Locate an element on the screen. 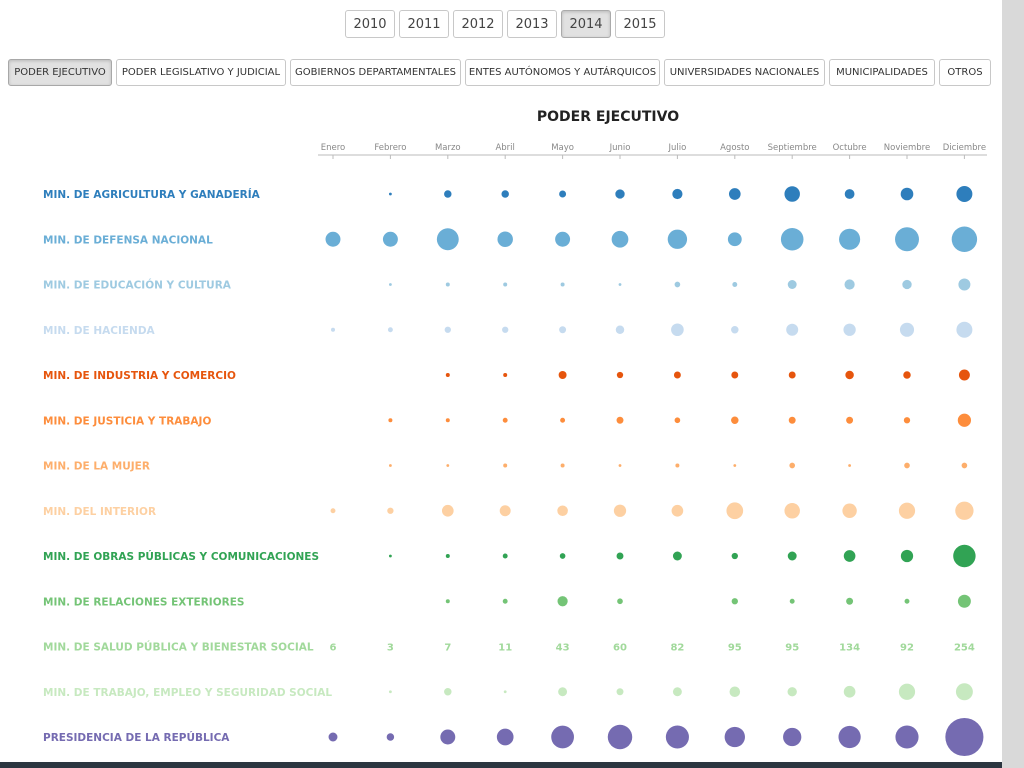  row-label: MIN. DE RELACIONES EXTERIORES is located at coordinates (143, 602).